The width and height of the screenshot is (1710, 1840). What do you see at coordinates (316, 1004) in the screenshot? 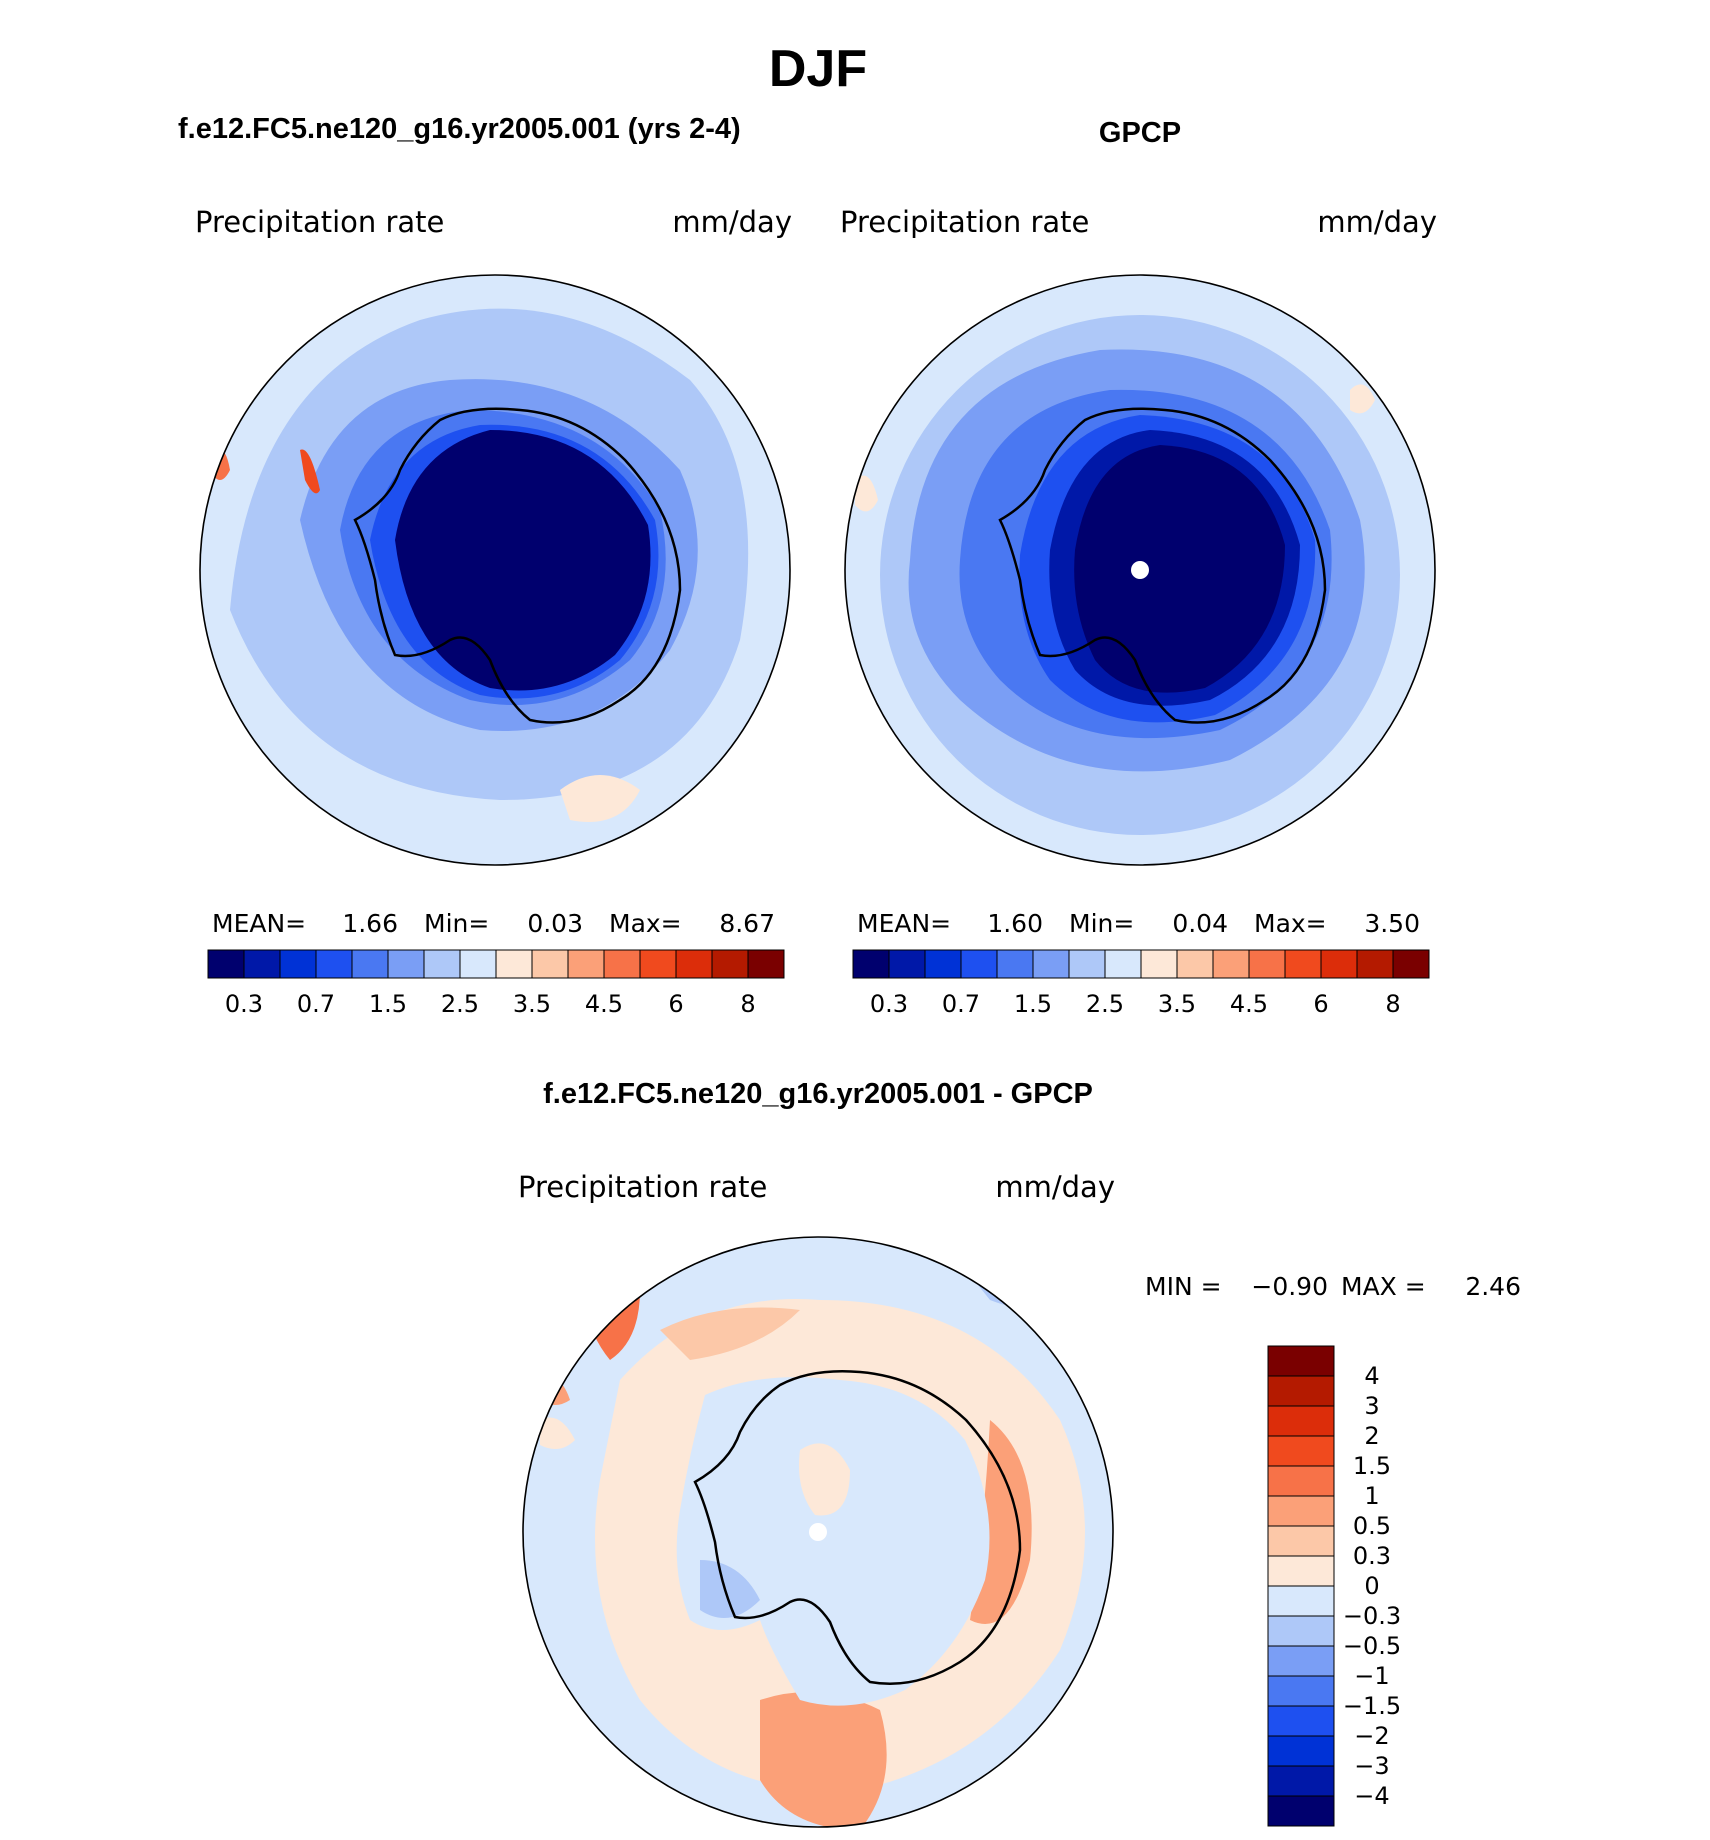
I see `colorbar-tick-label: 0.7` at bounding box center [316, 1004].